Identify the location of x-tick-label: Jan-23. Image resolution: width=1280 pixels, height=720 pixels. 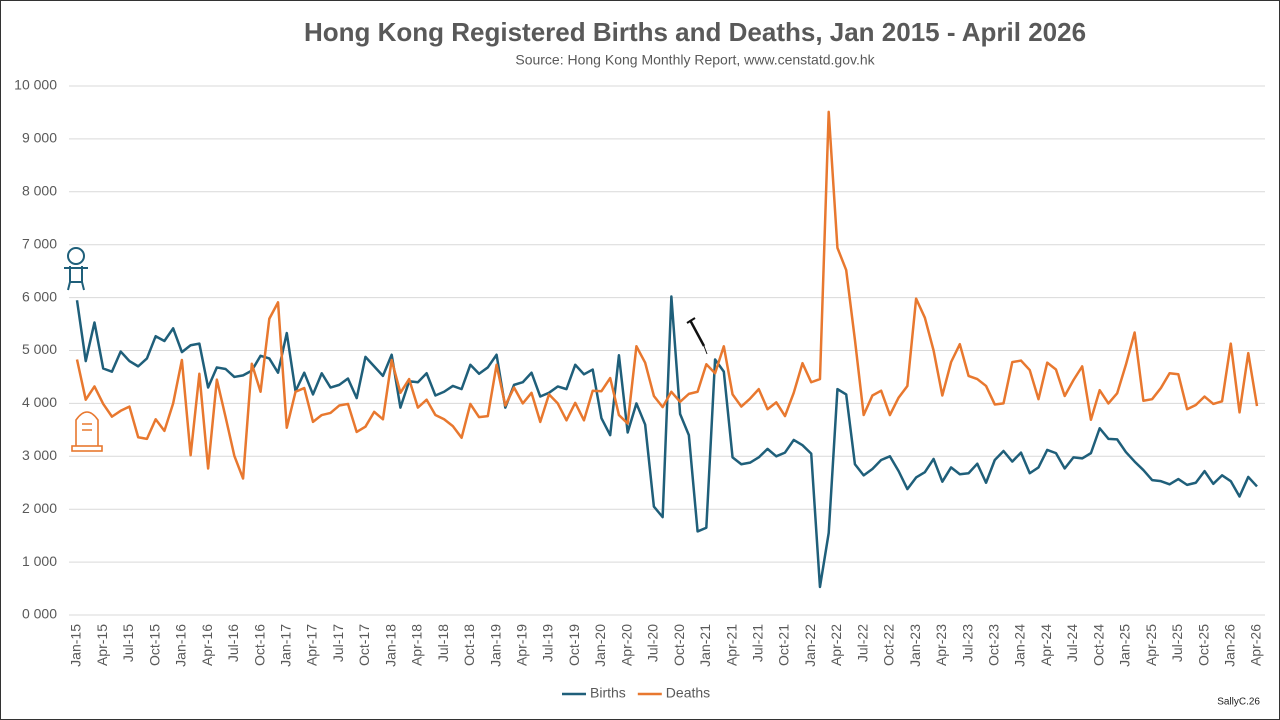
(915, 645).